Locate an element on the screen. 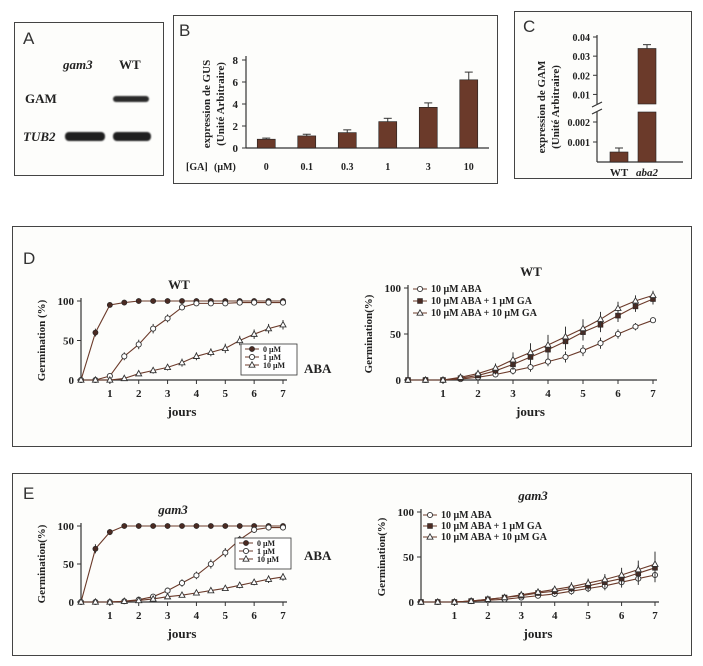 The width and height of the screenshot is (703, 666). ga-row-label: [GA] is located at coordinates (197, 167).